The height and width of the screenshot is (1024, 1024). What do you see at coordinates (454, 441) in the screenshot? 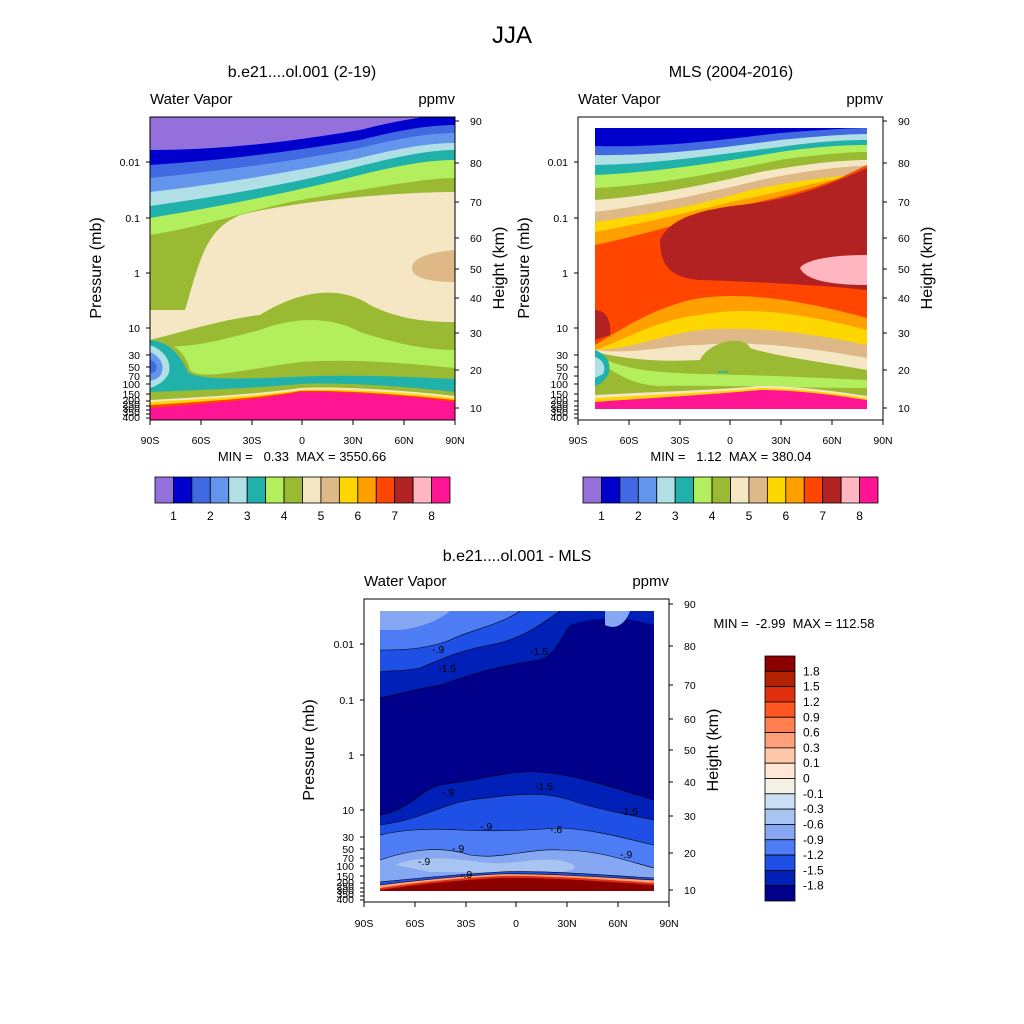
I see `x-tick-label: 90N` at bounding box center [454, 441].